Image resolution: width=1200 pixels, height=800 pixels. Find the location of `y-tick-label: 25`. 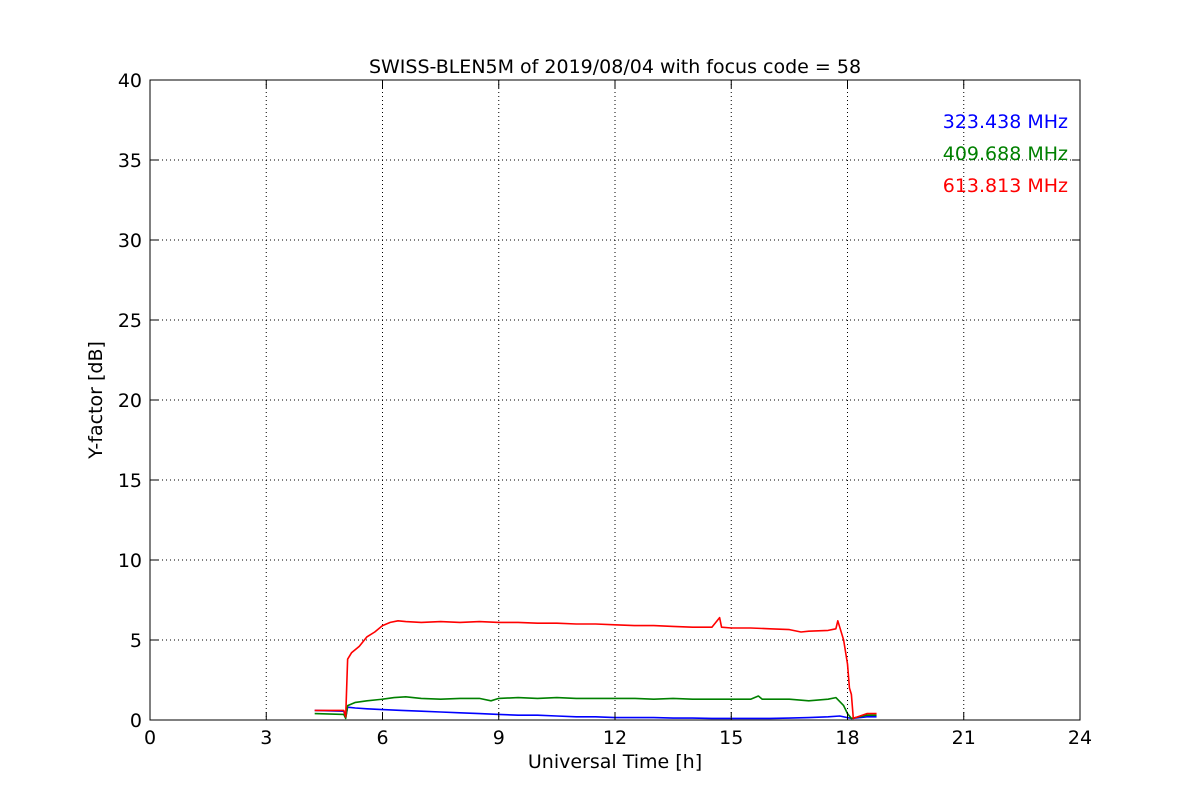

y-tick-label: 25 is located at coordinates (130, 321).